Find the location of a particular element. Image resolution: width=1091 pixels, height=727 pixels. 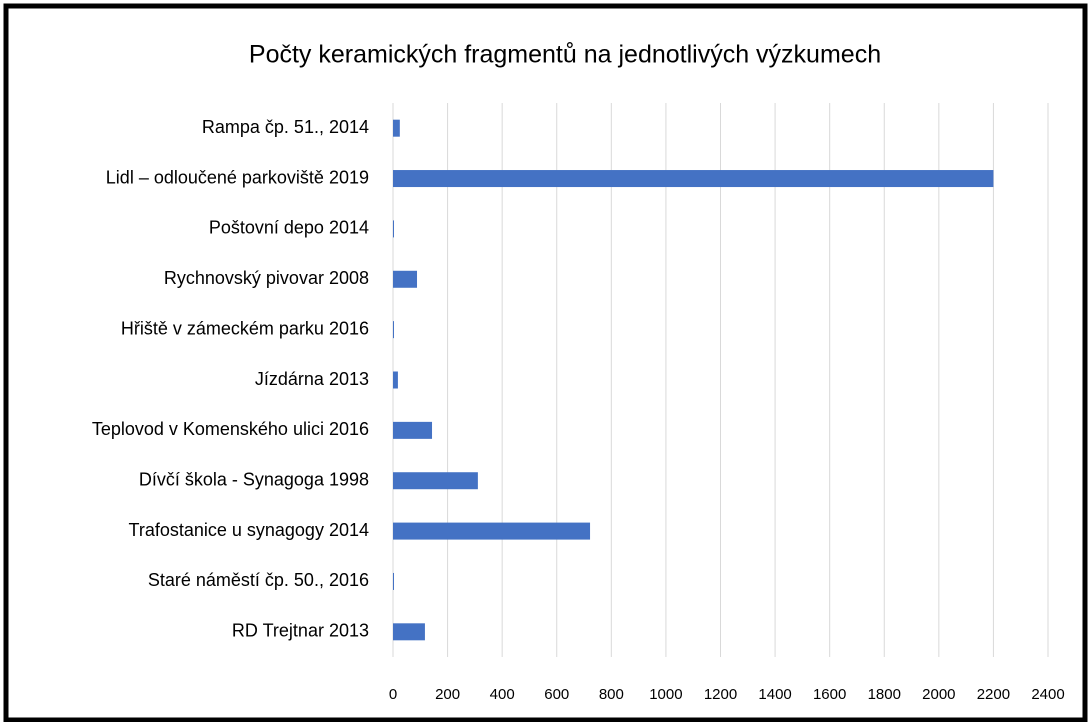

y-tick-label: Lidl – odloučené parkoviště 2019 is located at coordinates (237, 177).